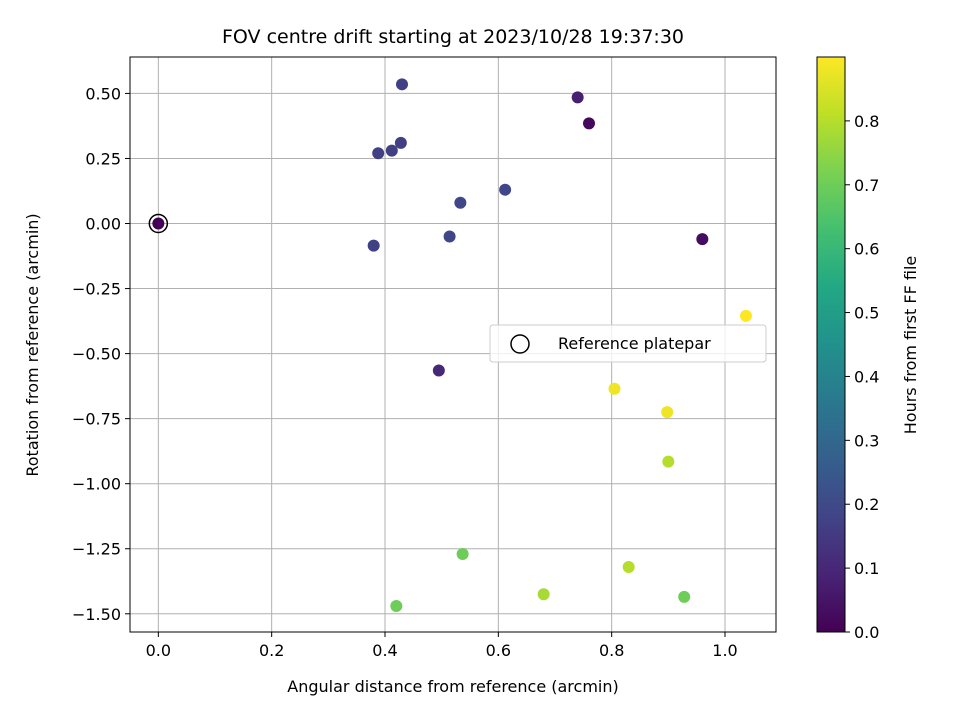 This screenshot has height=720, width=960. I want to click on x-axis-label: Angular distance from reference (arcmin), so click(452, 686).